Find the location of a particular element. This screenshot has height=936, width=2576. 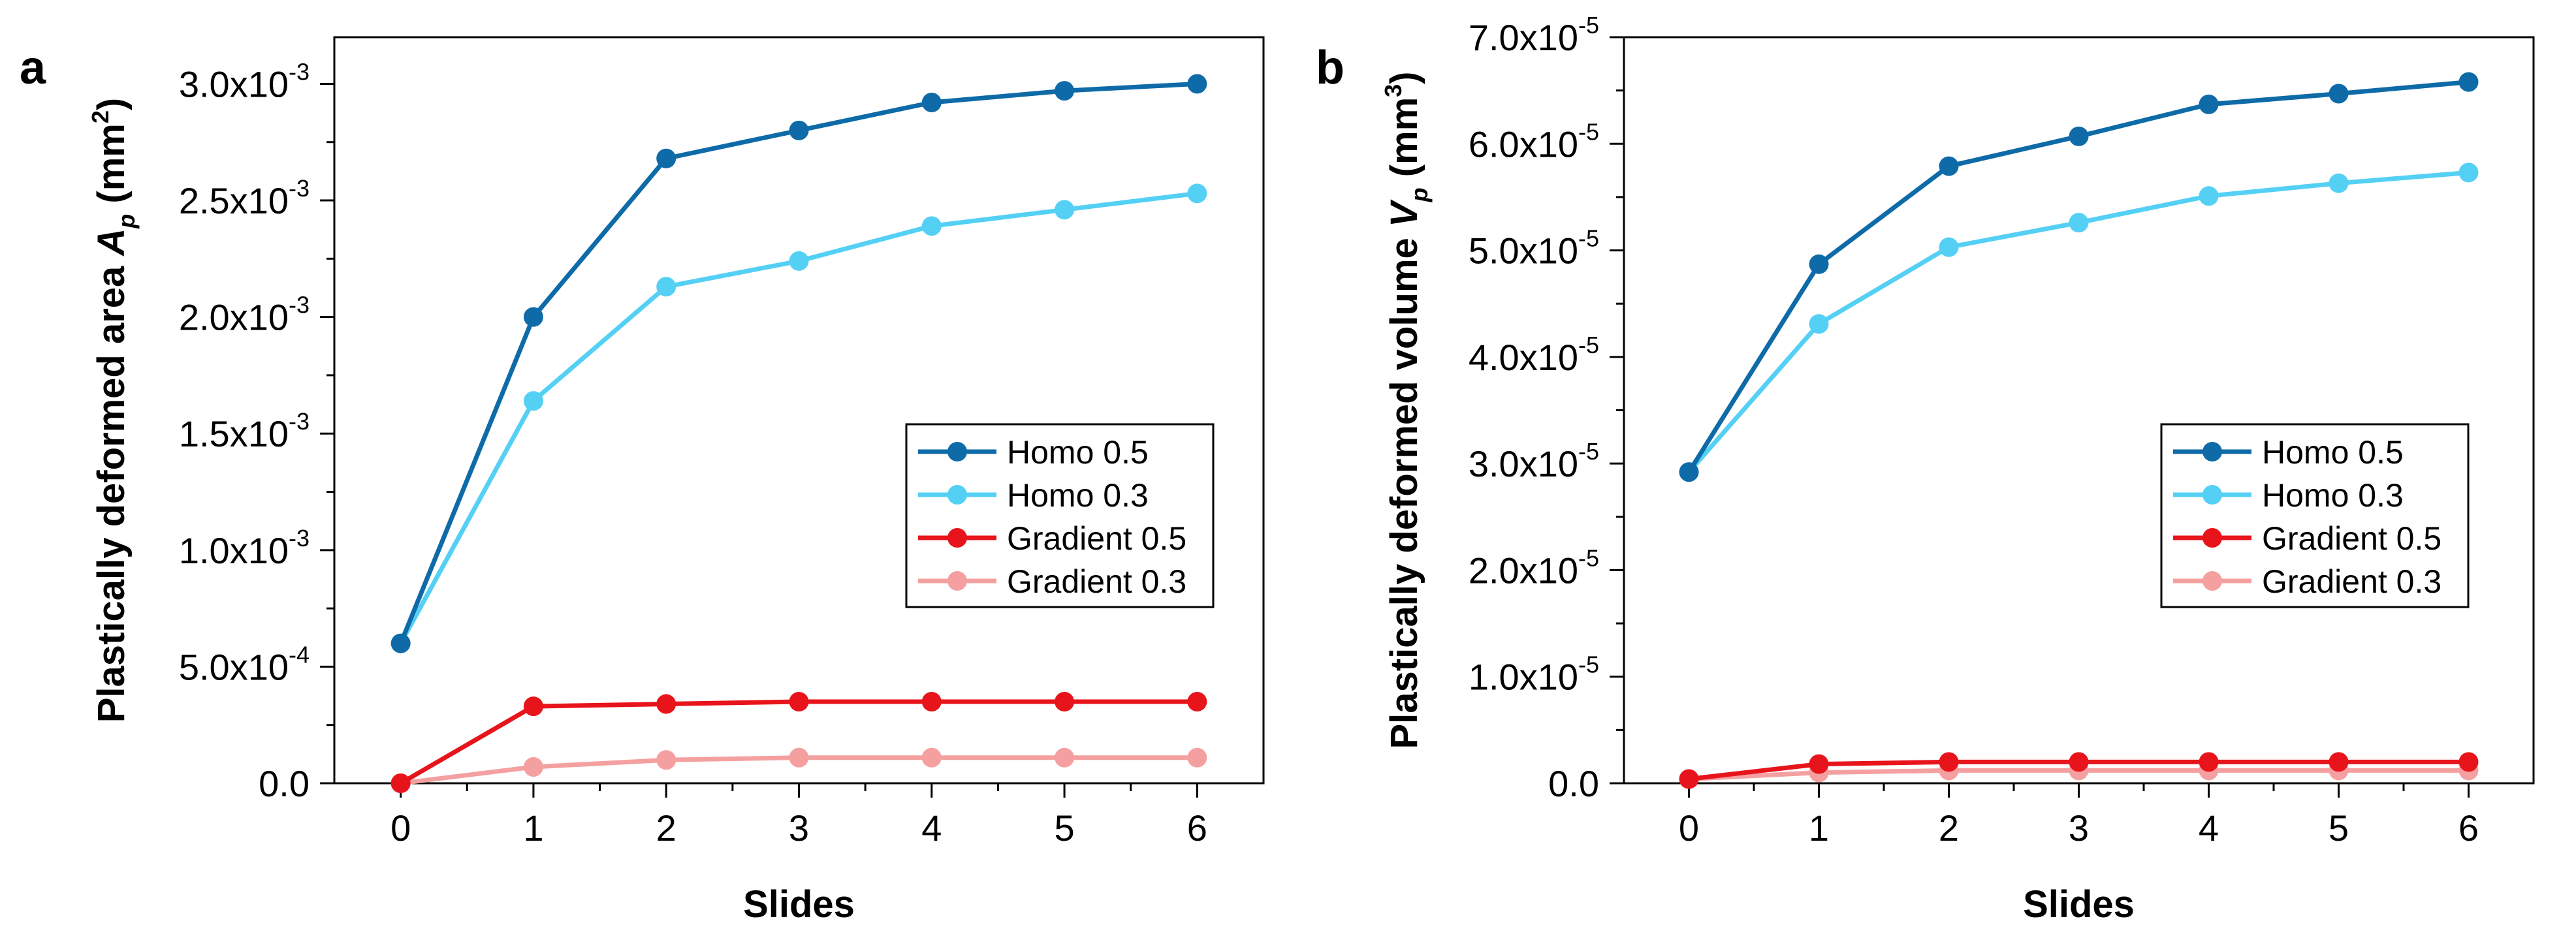

legend-label-text: Gradient 0.5 is located at coordinates (2351, 539).